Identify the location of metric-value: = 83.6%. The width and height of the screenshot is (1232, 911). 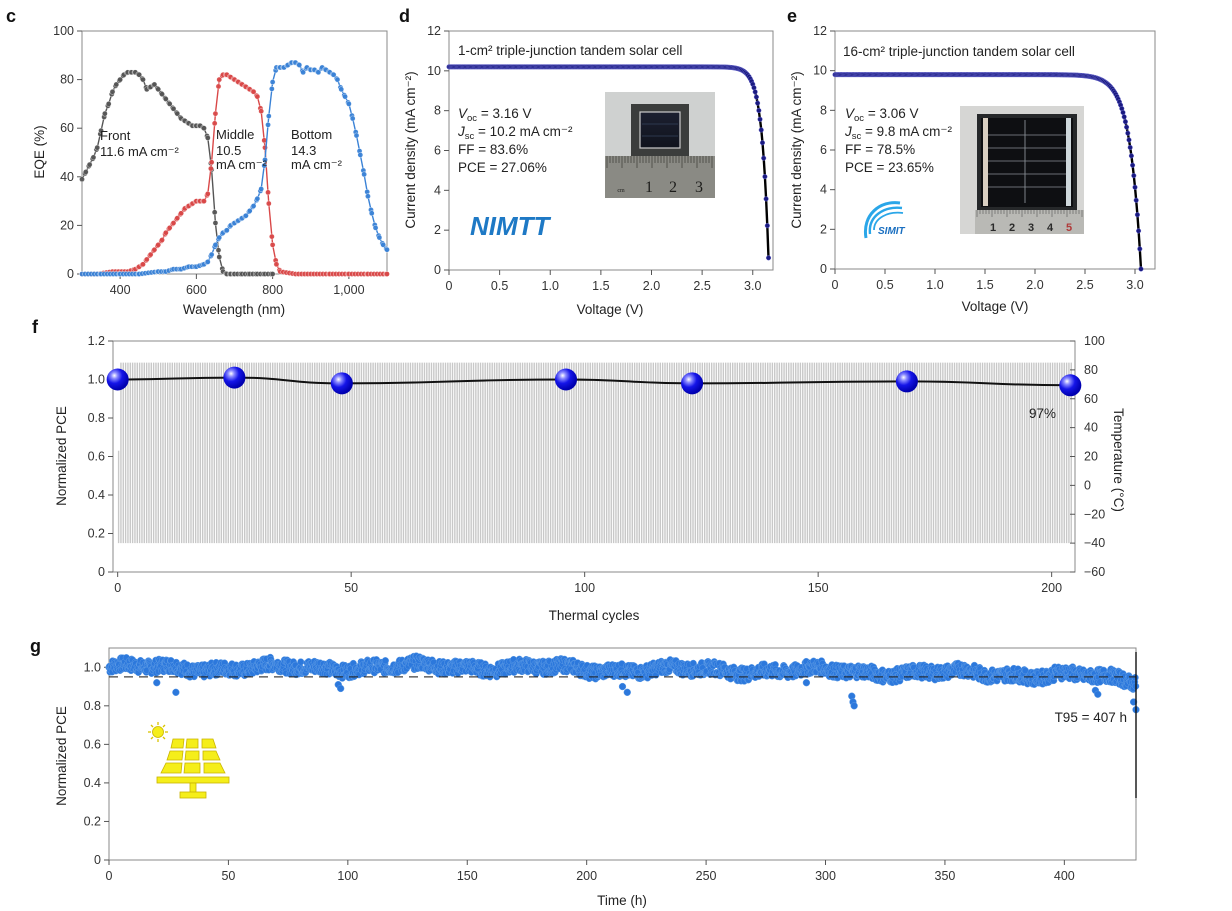
(502, 149).